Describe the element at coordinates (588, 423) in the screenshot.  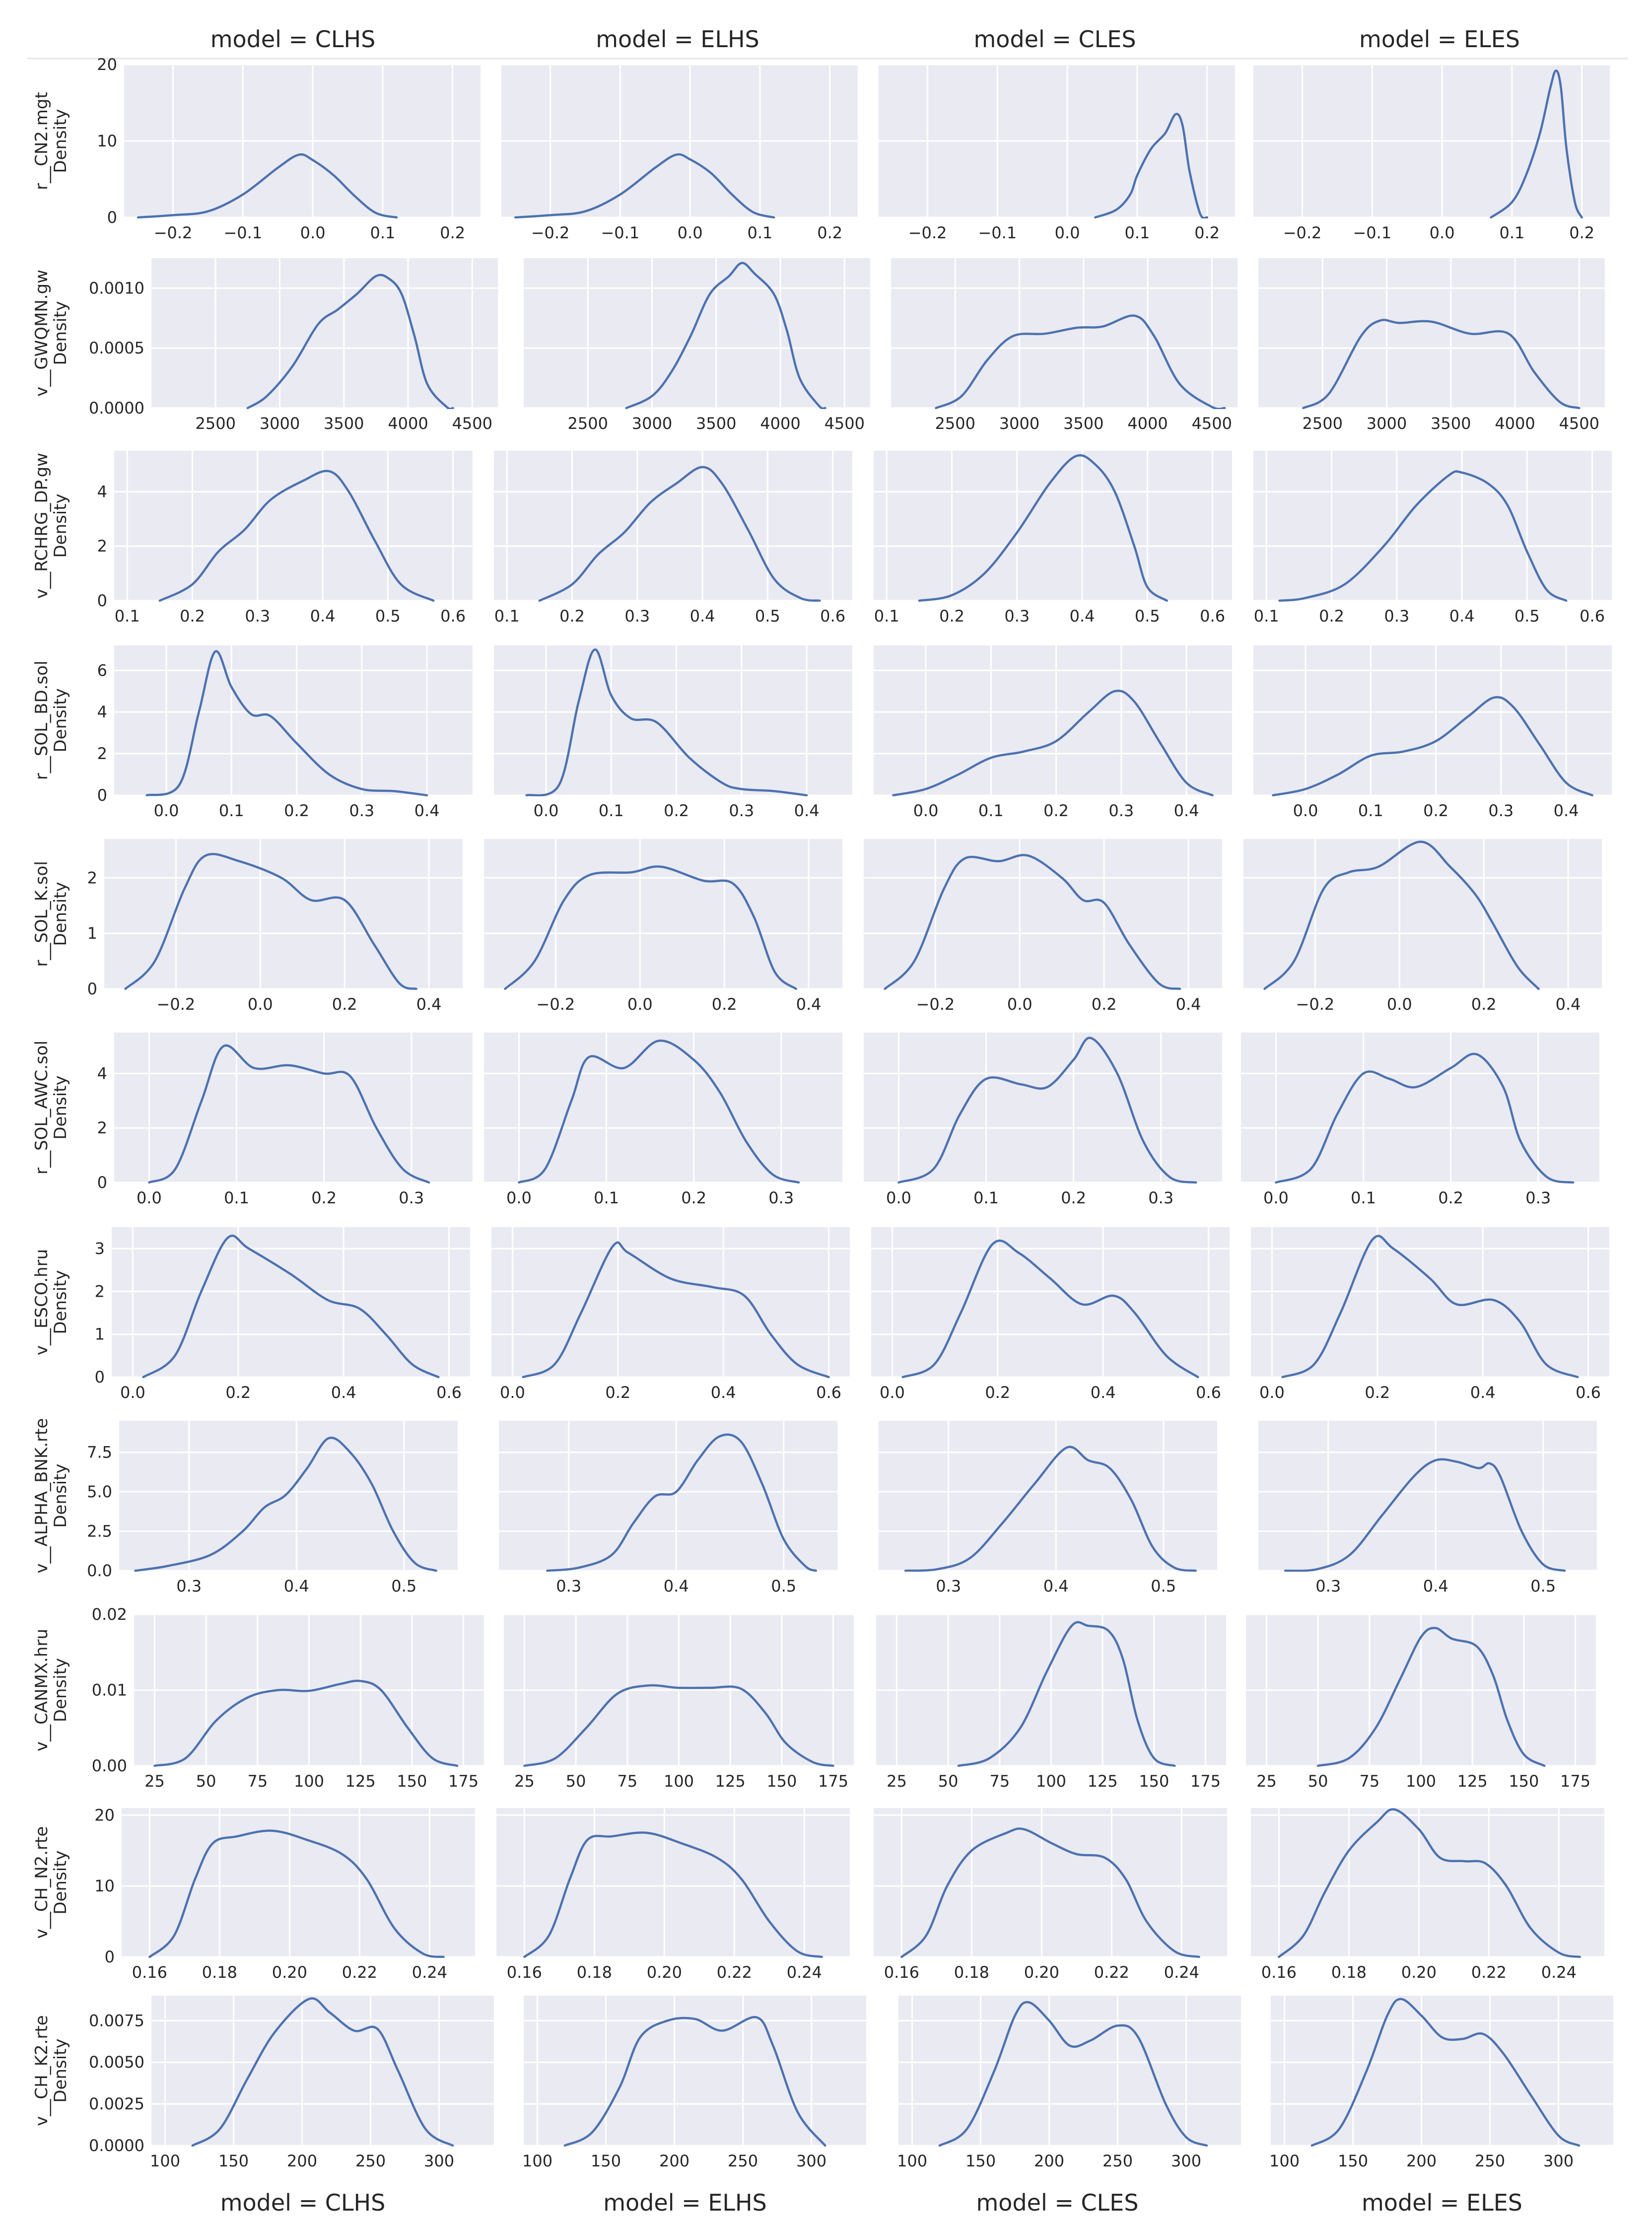
I see `x-tick-label: 2500` at that location.